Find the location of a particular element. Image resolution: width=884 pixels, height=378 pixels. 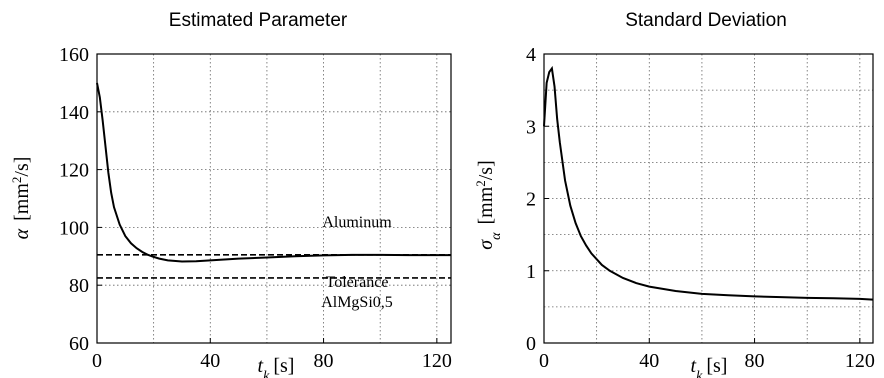

svg-text: α[mm2/s] is located at coordinates (21, 198).